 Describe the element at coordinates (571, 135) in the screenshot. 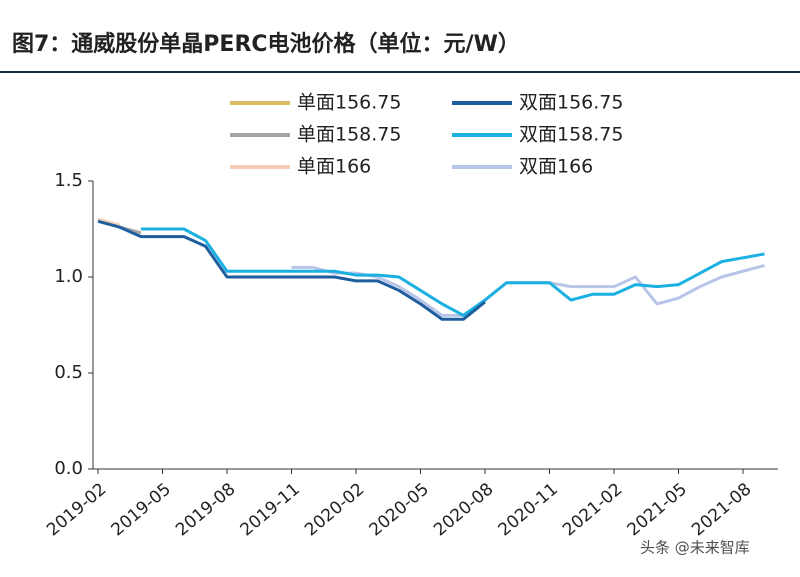

I see `legend-label: 双面158.75` at that location.